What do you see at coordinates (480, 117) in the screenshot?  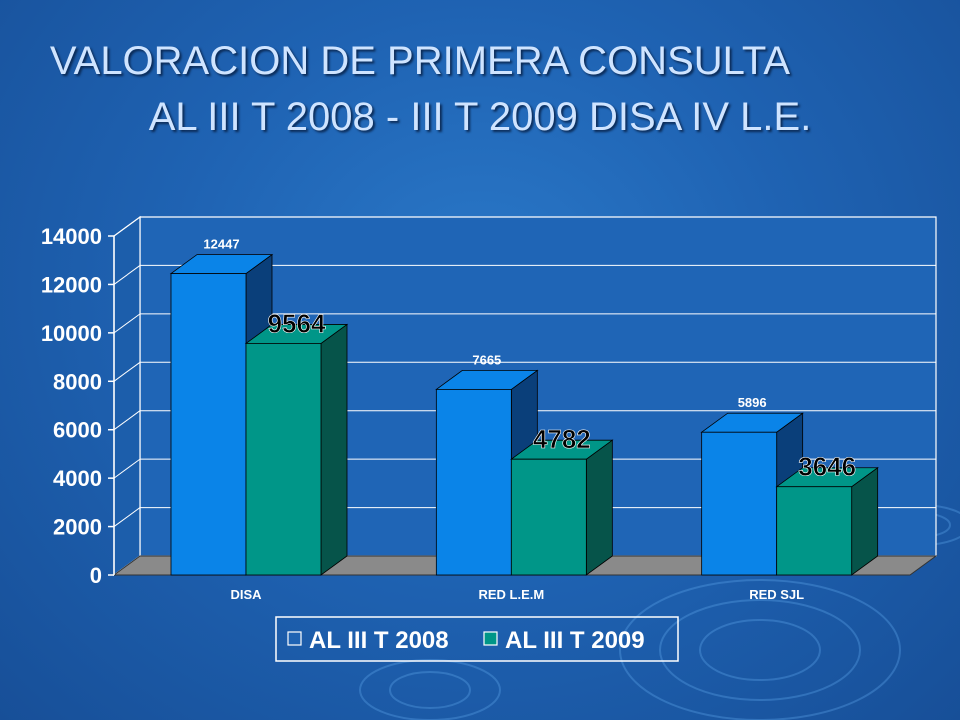 I see `slide-title-line-2: AL III T 2008 - III T 2009 DISA IV L.E.` at bounding box center [480, 117].